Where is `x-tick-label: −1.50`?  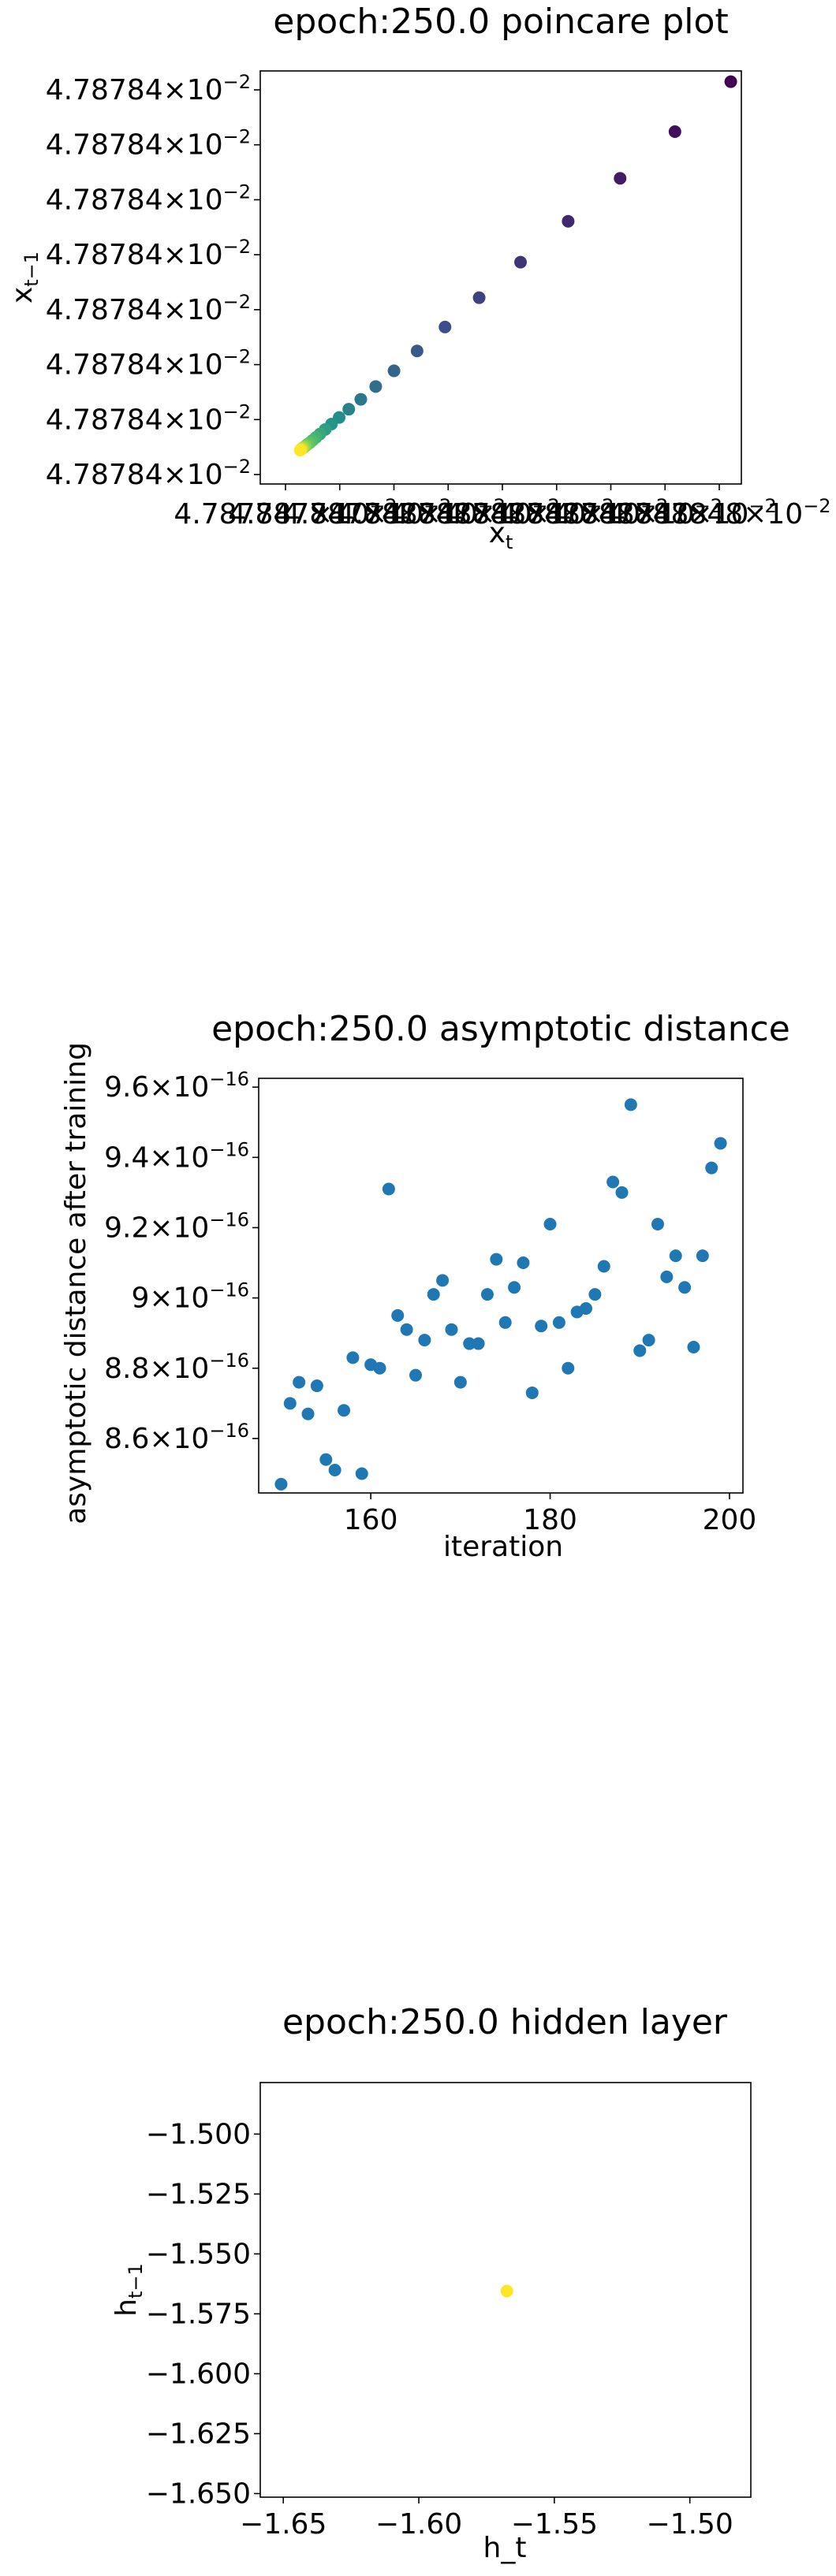 x-tick-label: −1.50 is located at coordinates (690, 2524).